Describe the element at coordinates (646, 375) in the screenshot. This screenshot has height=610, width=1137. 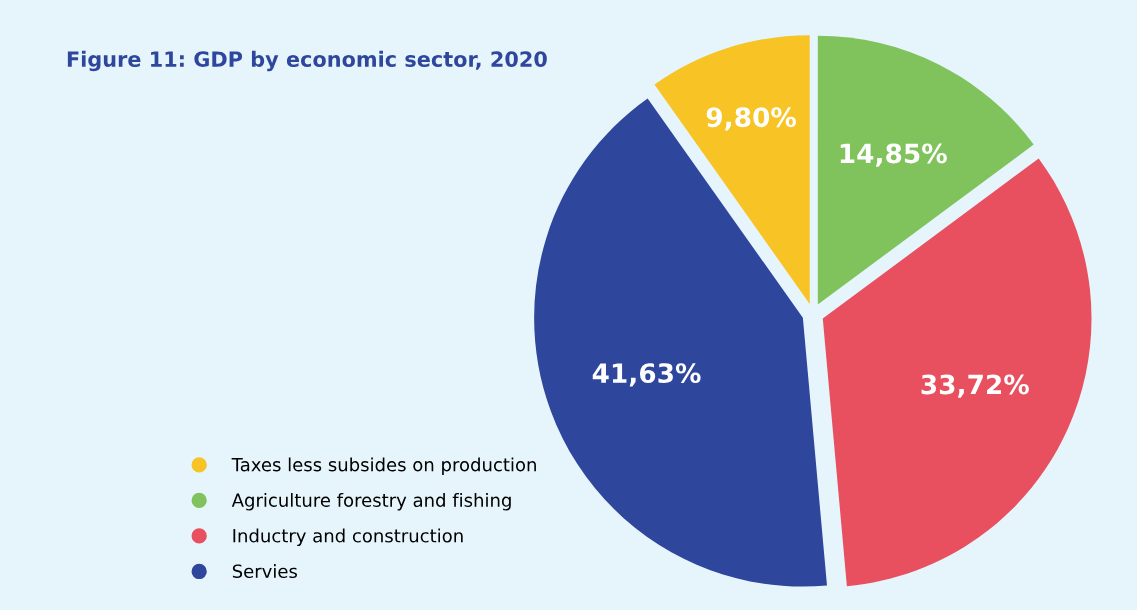
I see `data-label: 41,63%` at that location.